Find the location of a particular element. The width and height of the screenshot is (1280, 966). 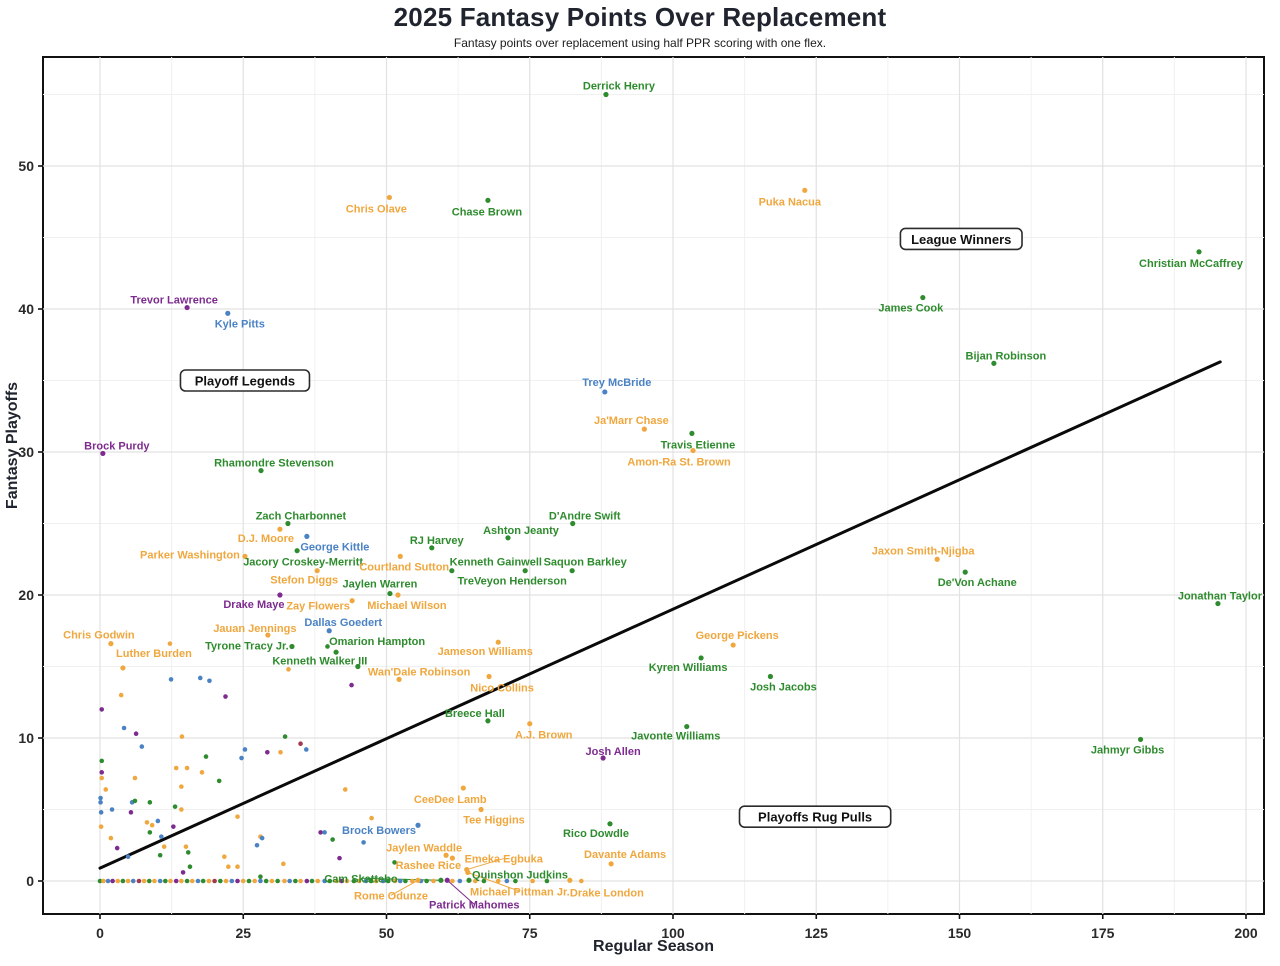

player-label: Brock Purdy is located at coordinates (117, 446).